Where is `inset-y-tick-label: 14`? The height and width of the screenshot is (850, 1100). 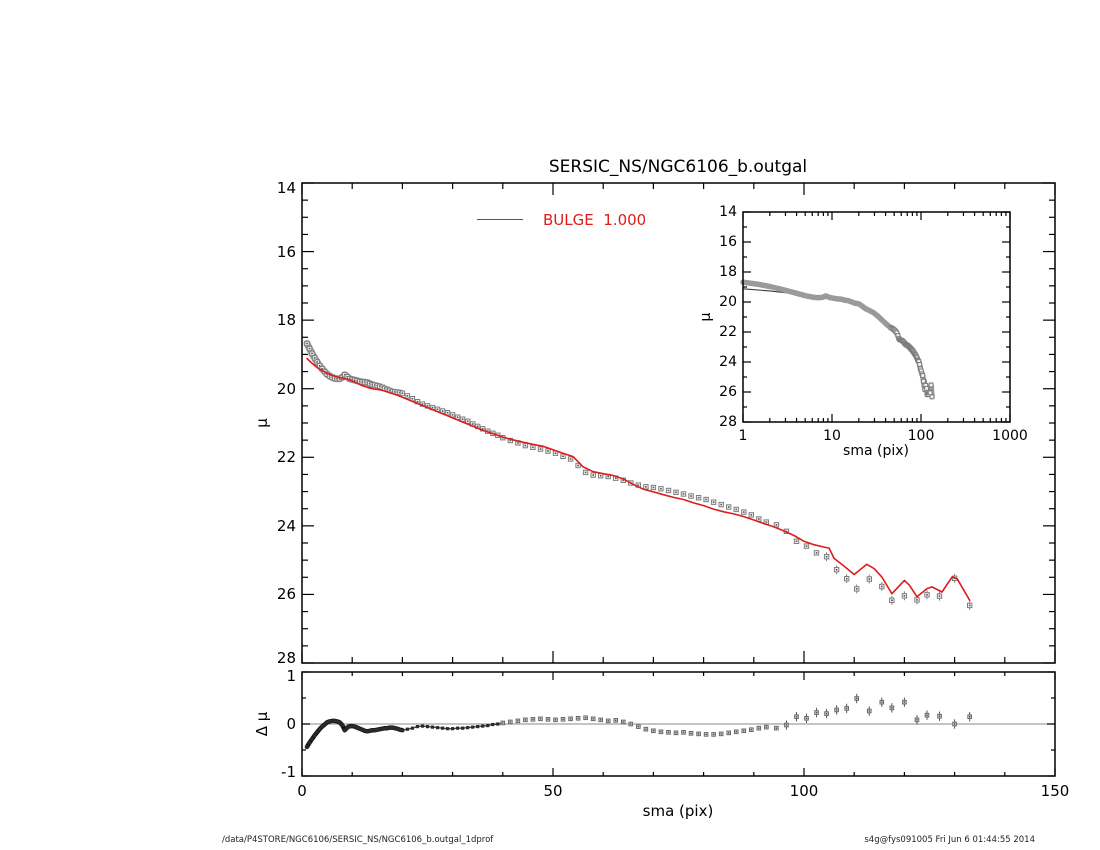
inset-y-tick-label: 14 is located at coordinates (728, 212).